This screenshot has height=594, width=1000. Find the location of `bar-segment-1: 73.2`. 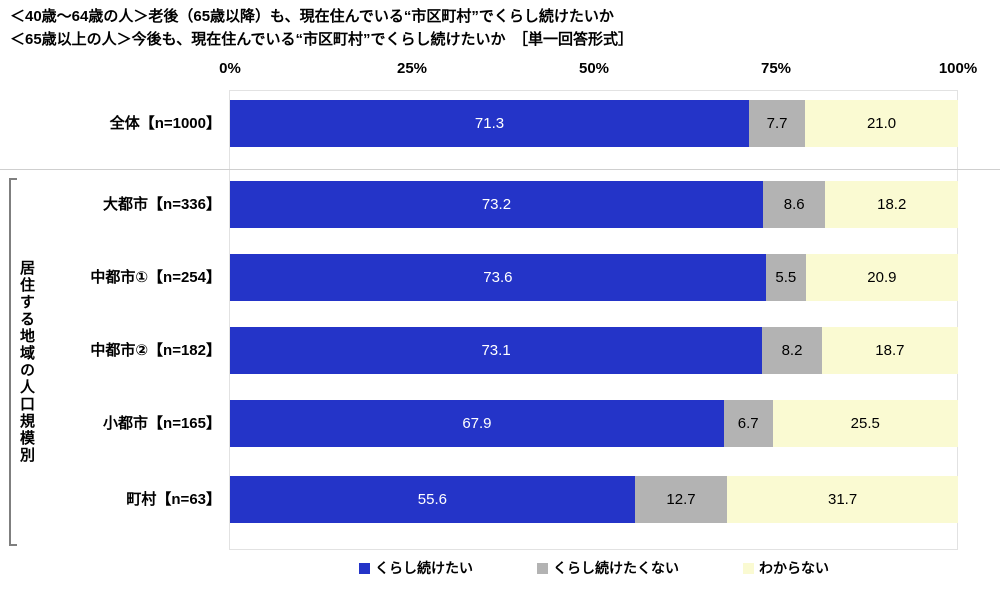

bar-segment-1: 73.2 is located at coordinates (496, 204).